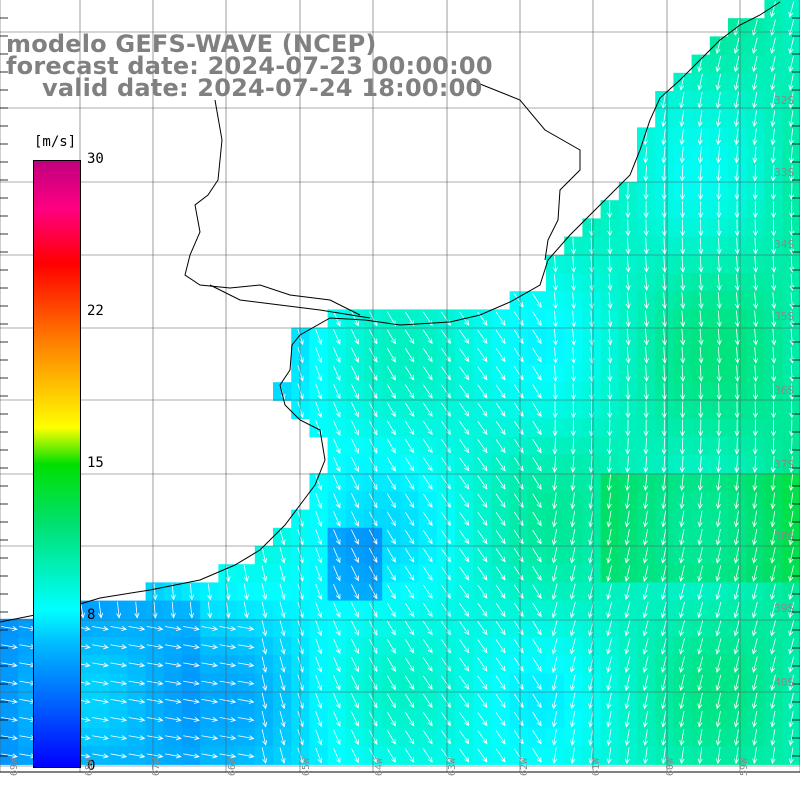 The image size is (800, 800). I want to click on lat-label: 40S, so click(784, 682).